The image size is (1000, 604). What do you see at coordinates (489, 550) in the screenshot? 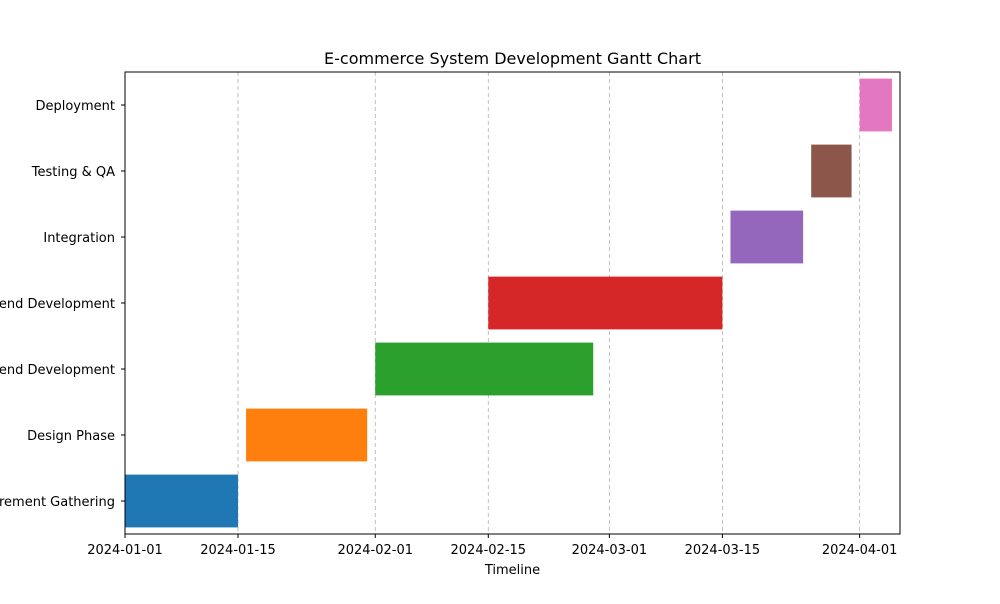
I see `x-tick-label: 2024-02-15` at bounding box center [489, 550].